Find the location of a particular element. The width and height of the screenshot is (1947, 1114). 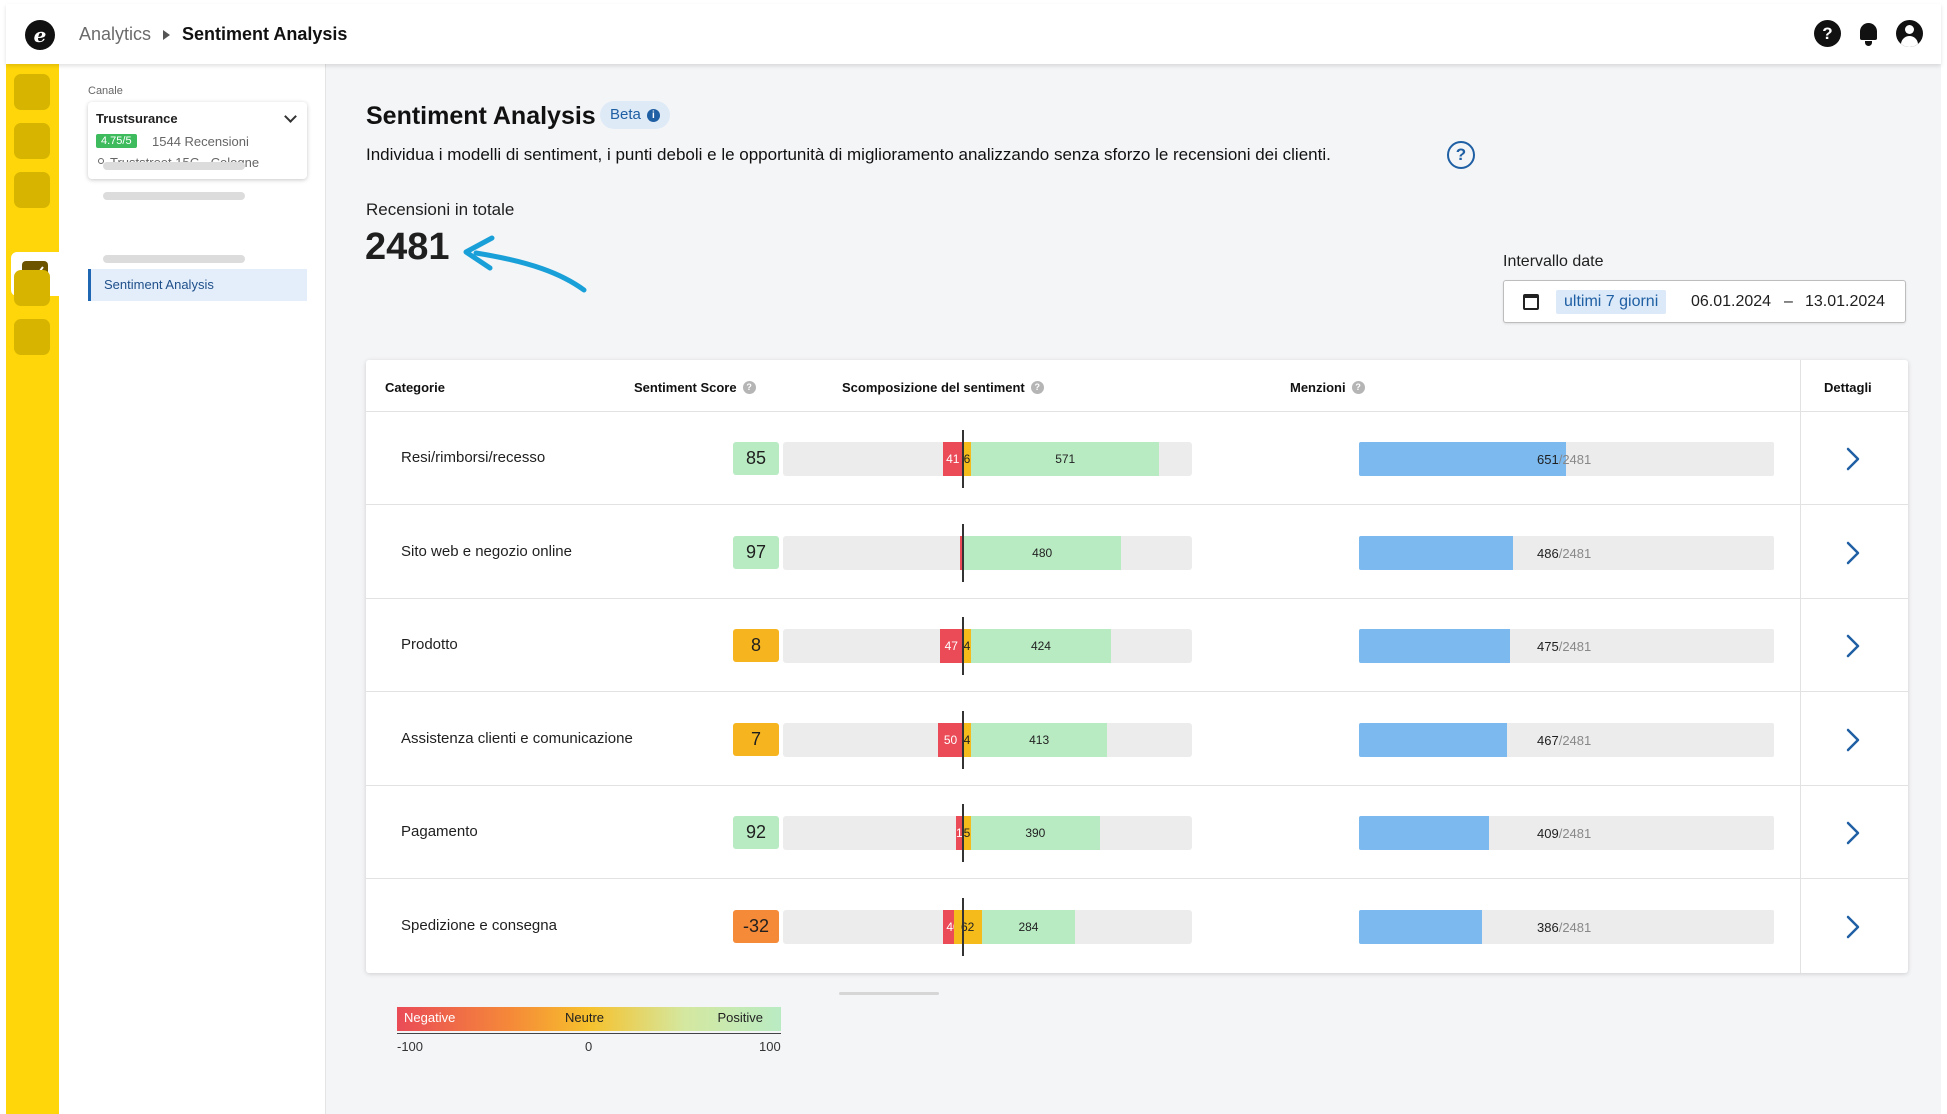

header-details: Dettagli is located at coordinates (1848, 387).